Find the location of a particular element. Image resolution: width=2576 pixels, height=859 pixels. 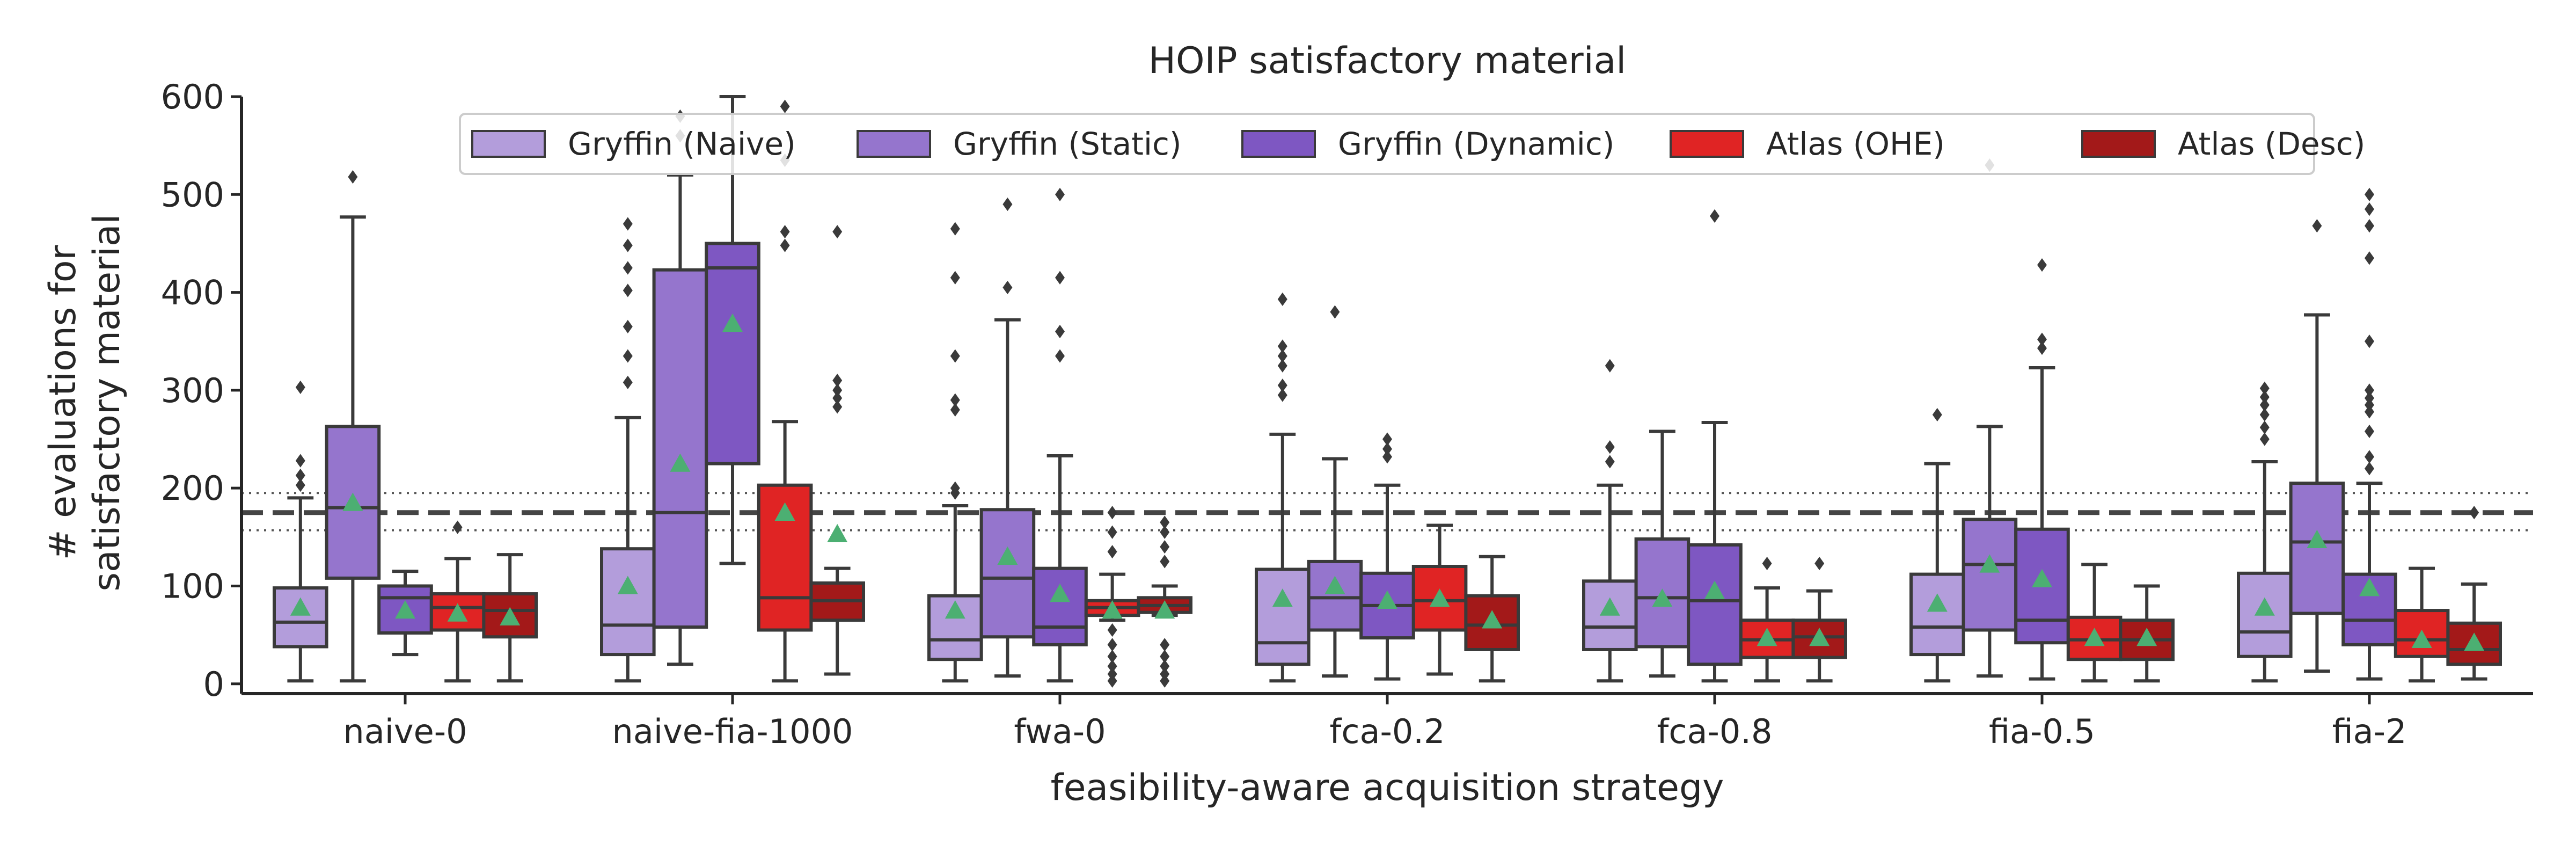

x-tick-label: naive-fia-1000 is located at coordinates (732, 731).